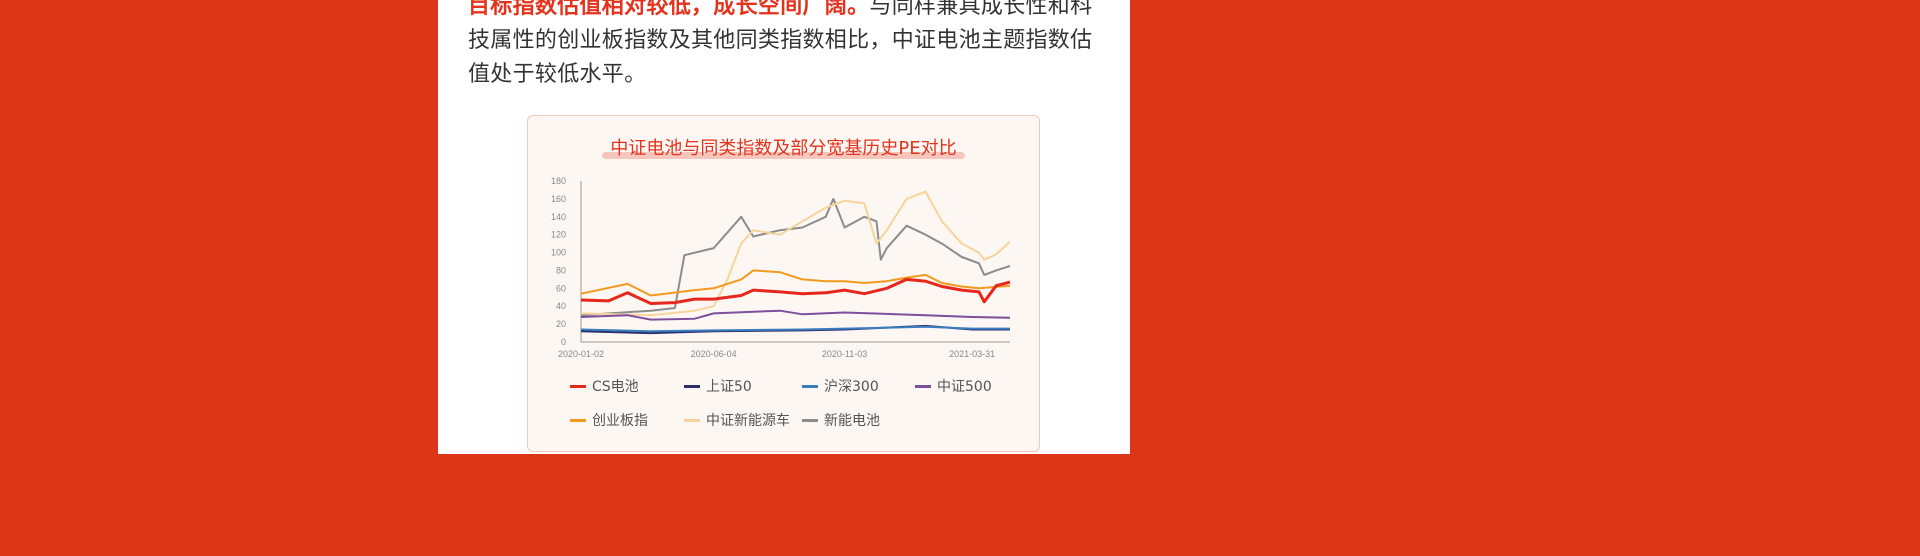  What do you see at coordinates (844, 354) in the screenshot?
I see `x-tick-label: 2020-11-03` at bounding box center [844, 354].